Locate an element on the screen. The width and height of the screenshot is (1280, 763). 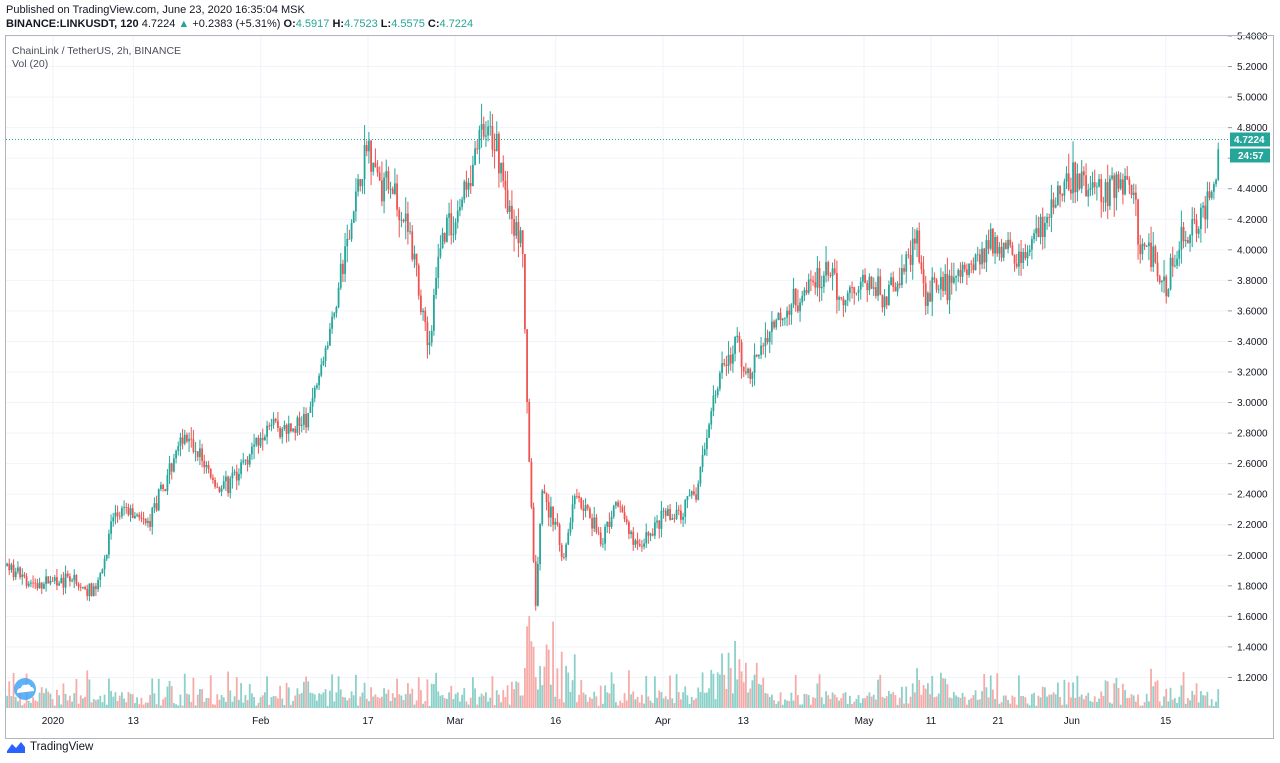
price-tick-label: 1.8000 is located at coordinates (1252, 586).